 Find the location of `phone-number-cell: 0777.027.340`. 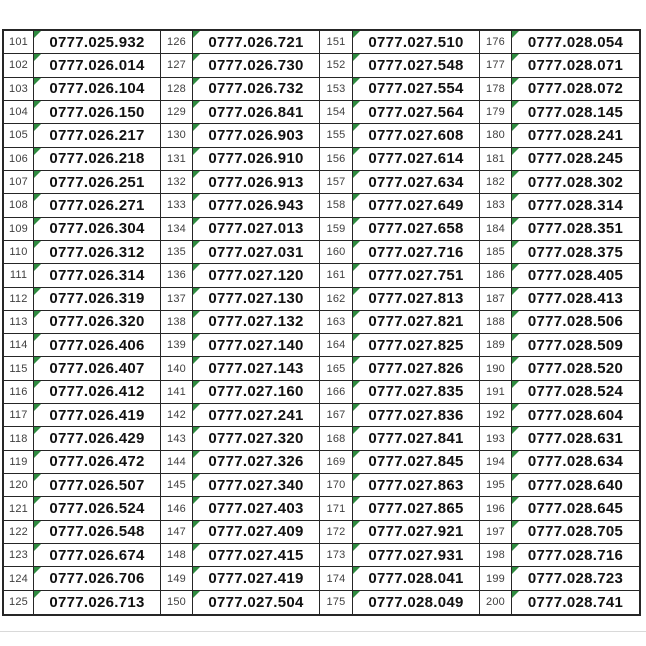

phone-number-cell: 0777.027.340 is located at coordinates (256, 486).